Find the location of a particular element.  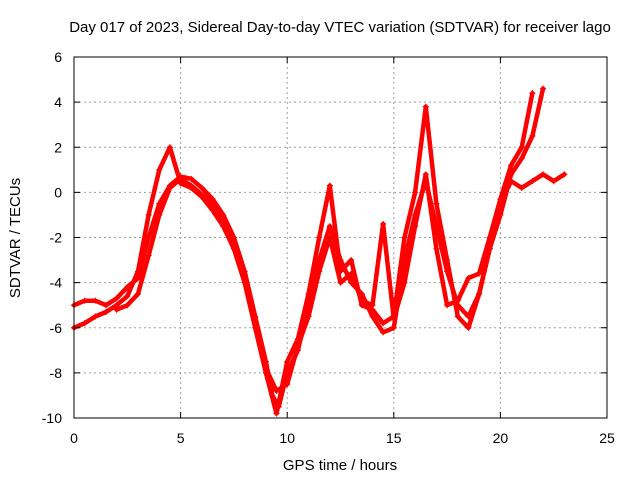

x-axis-label: GPS time / hours is located at coordinates (340, 465).